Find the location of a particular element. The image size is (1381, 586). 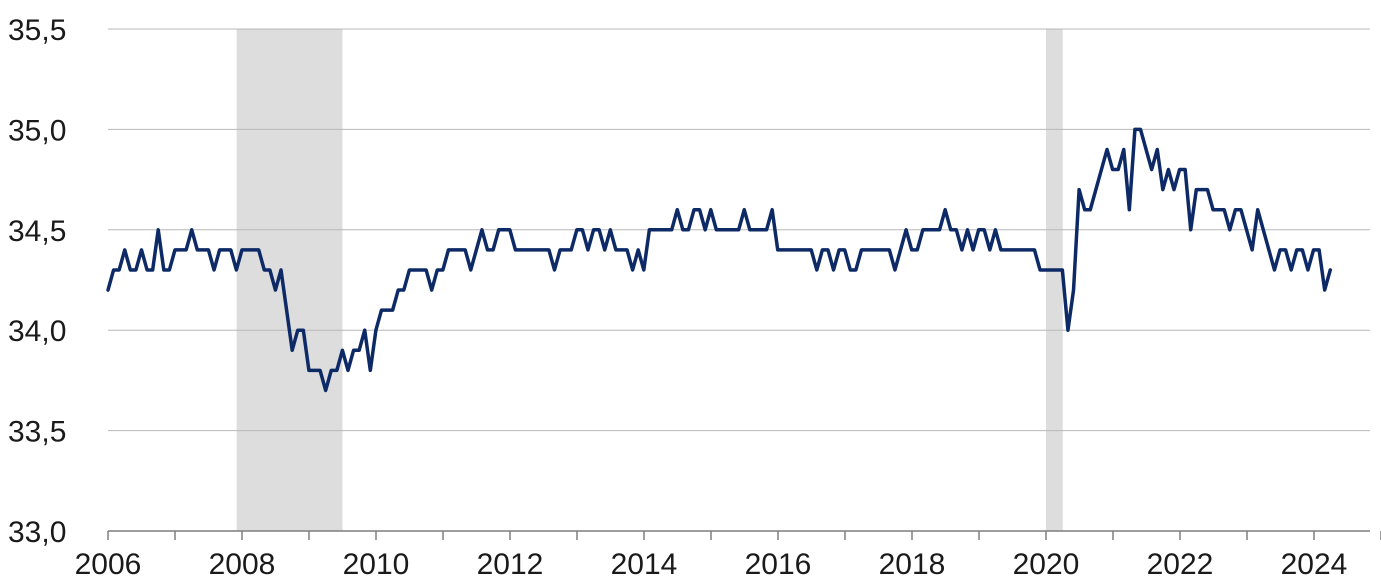

y-tick-label: 34,5 is located at coordinates (37, 231).